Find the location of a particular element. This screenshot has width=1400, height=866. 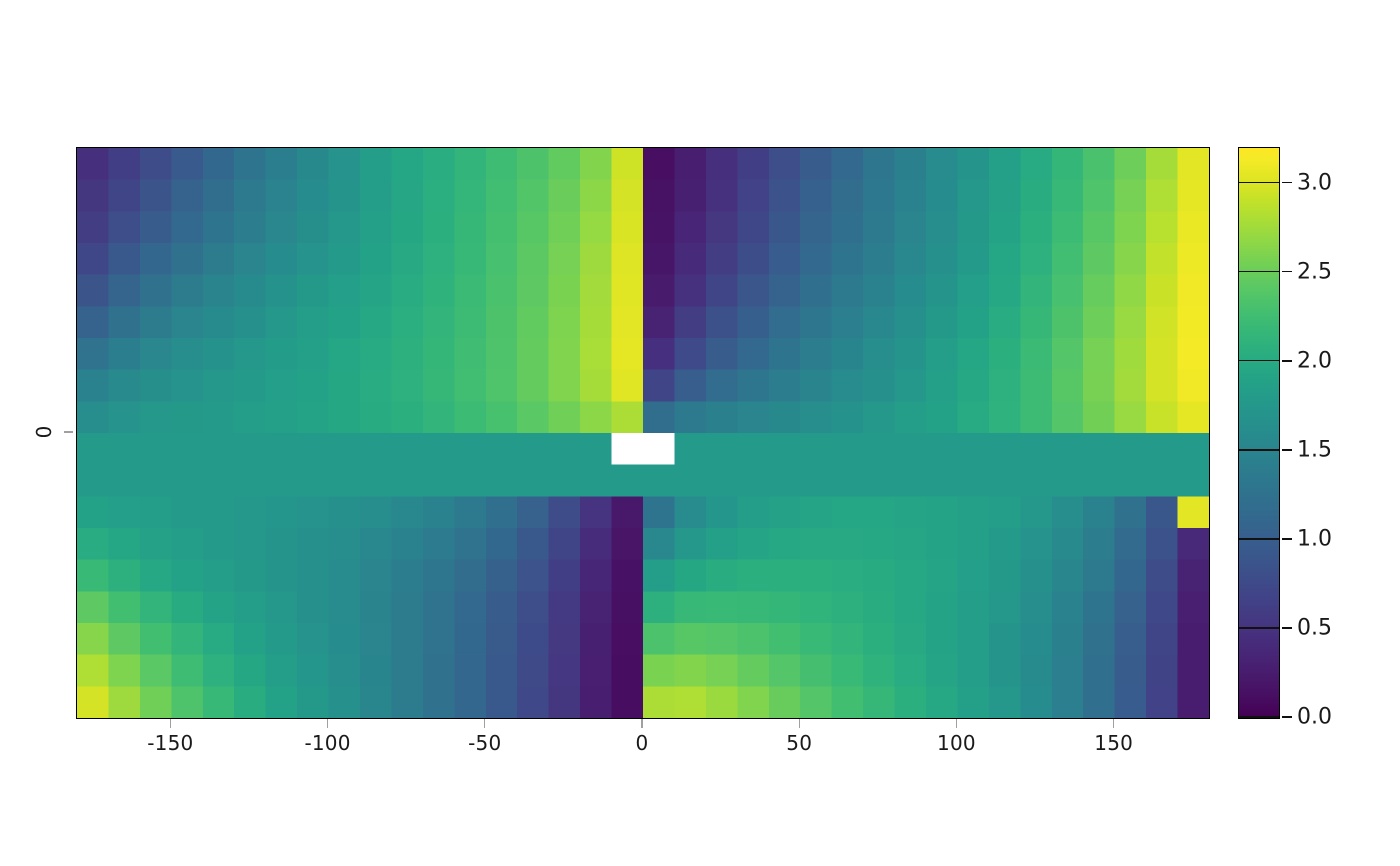

x-tick-label: 150 is located at coordinates (1114, 743).